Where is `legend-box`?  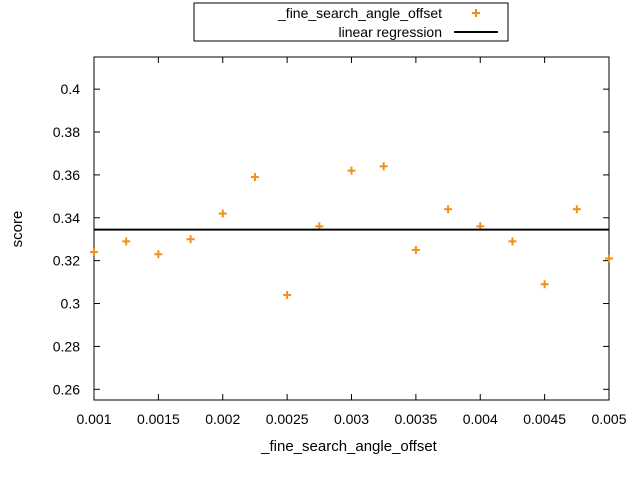 legend-box is located at coordinates (351, 22).